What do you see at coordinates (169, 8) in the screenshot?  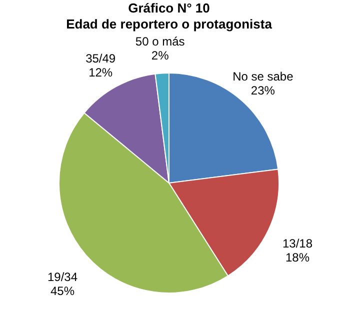 I see `chart-title: Gráfico N° 10` at bounding box center [169, 8].